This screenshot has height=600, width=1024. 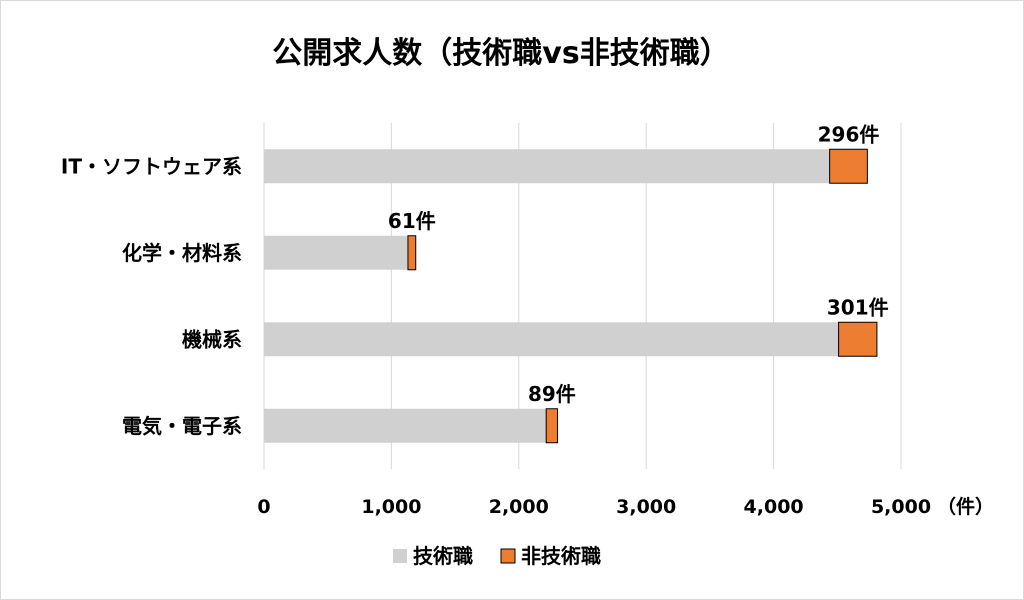 What do you see at coordinates (552, 394) in the screenshot?
I see `data-label: 89件` at bounding box center [552, 394].